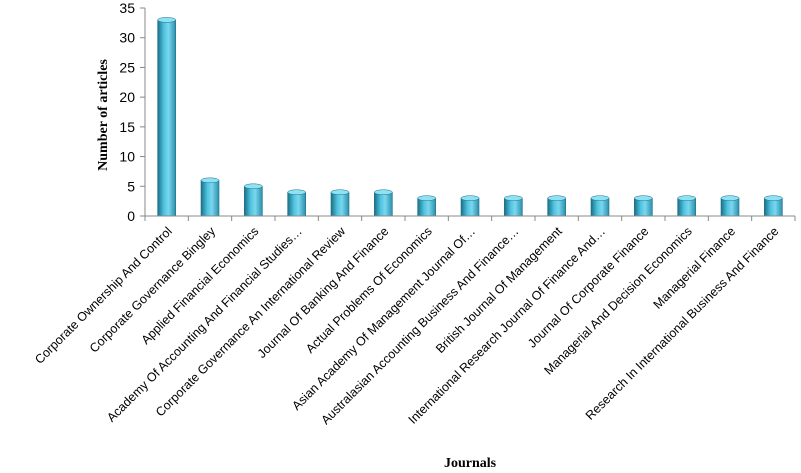 Image resolution: width=801 pixels, height=473 pixels. What do you see at coordinates (131, 216) in the screenshot?
I see `y-tick-label: 0` at bounding box center [131, 216].